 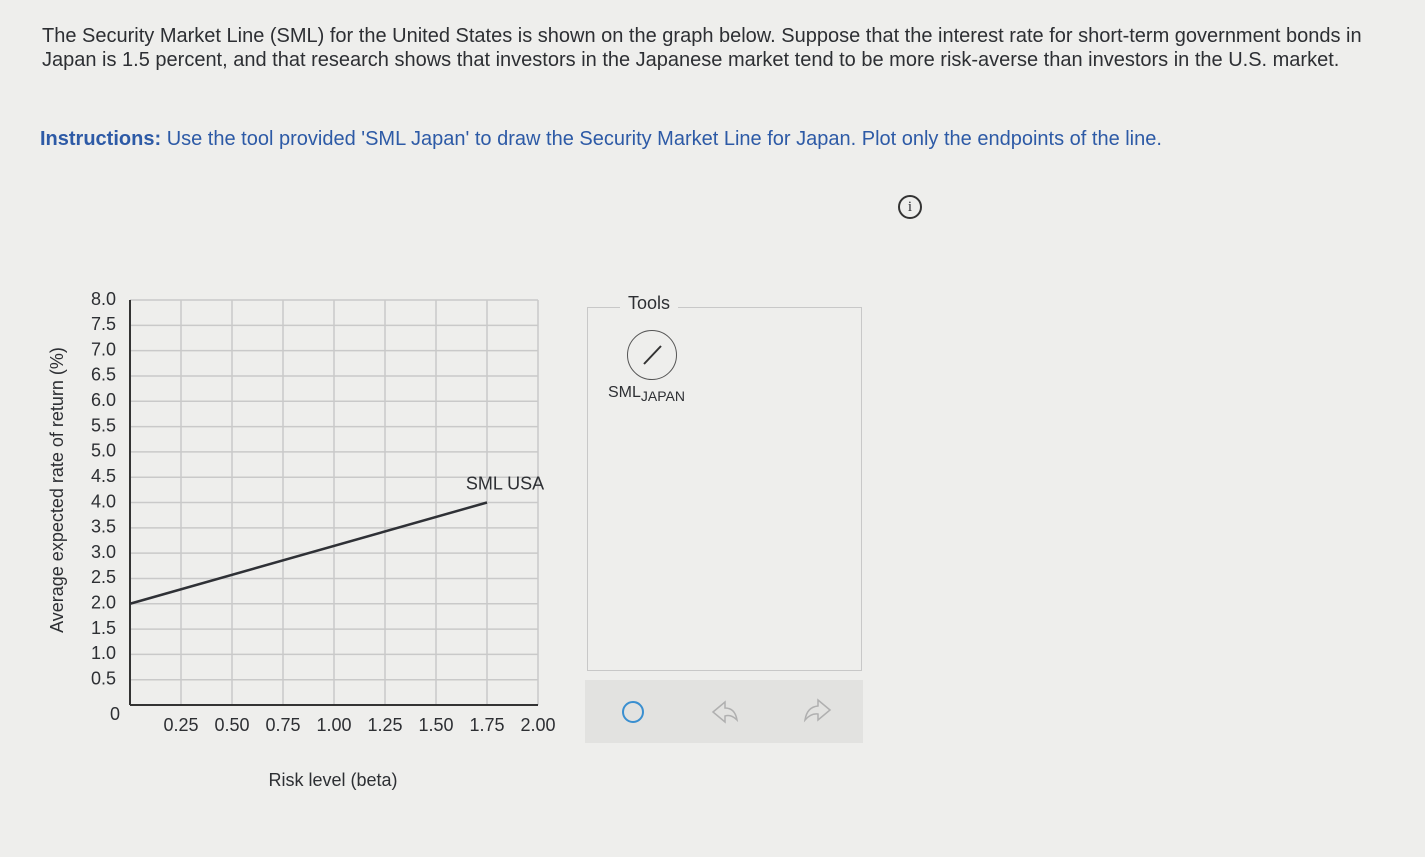 What do you see at coordinates (103, 527) in the screenshot?
I see `y-tick-label: 3.5` at bounding box center [103, 527].